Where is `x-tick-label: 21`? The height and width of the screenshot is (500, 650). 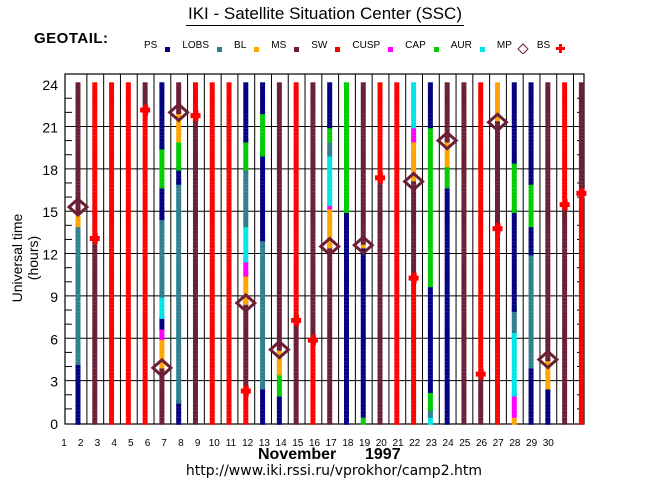 x-tick-label: 21 is located at coordinates (398, 443).